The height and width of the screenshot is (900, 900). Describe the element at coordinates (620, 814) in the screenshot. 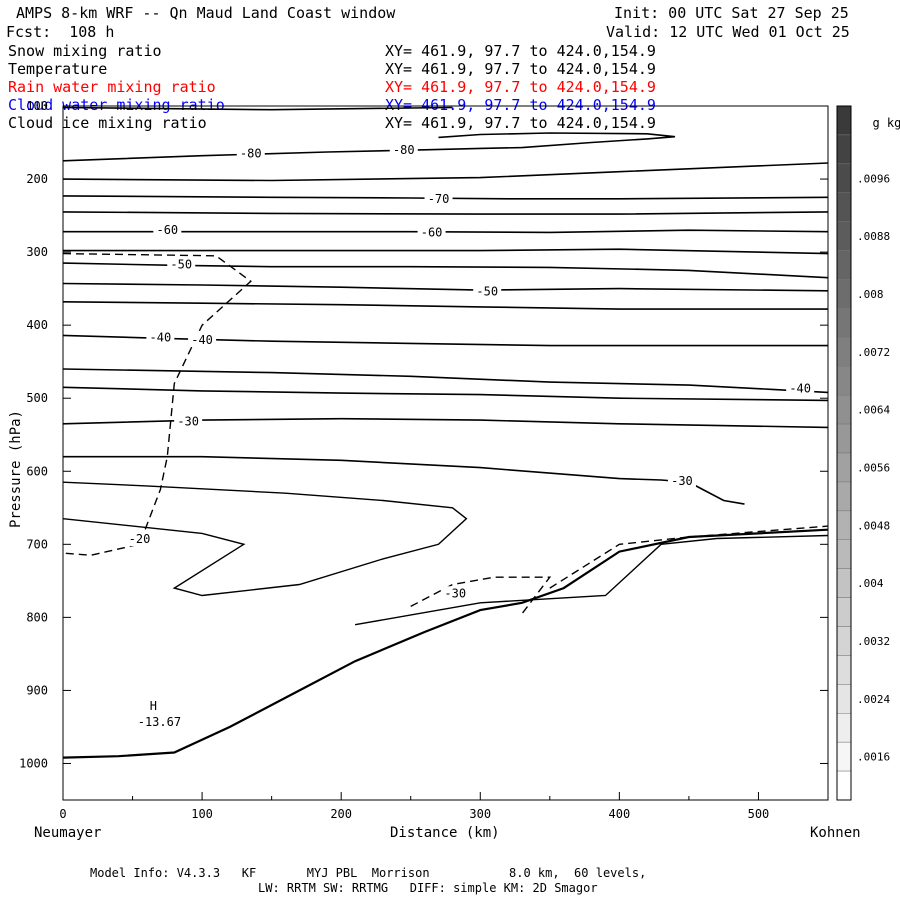

I see `x-tick-label: 400` at that location.